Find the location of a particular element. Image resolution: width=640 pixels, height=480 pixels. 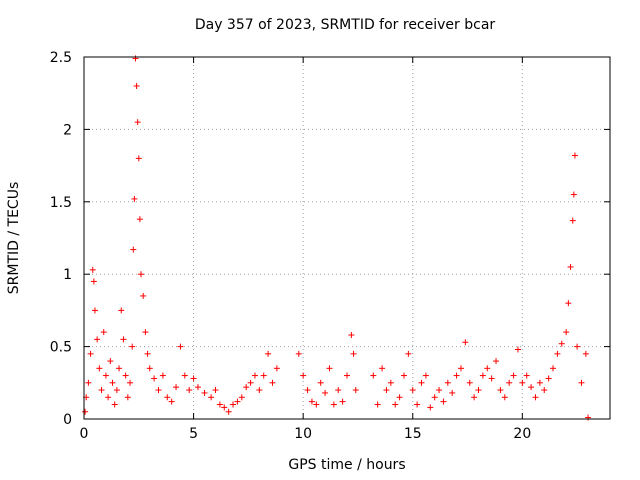

x-tick-label: 15 is located at coordinates (413, 434).